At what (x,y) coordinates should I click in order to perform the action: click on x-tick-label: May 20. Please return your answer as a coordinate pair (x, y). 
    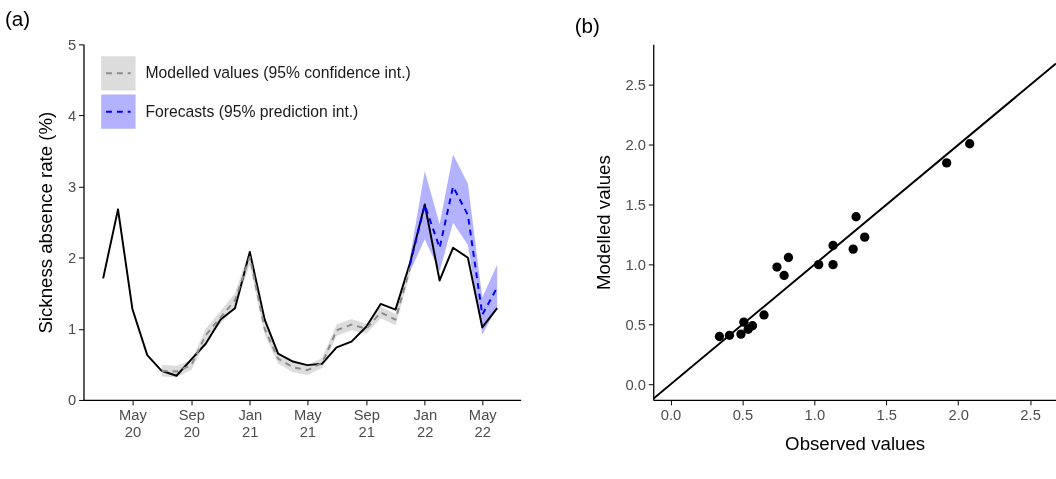
    Looking at the image, I should click on (133, 423).